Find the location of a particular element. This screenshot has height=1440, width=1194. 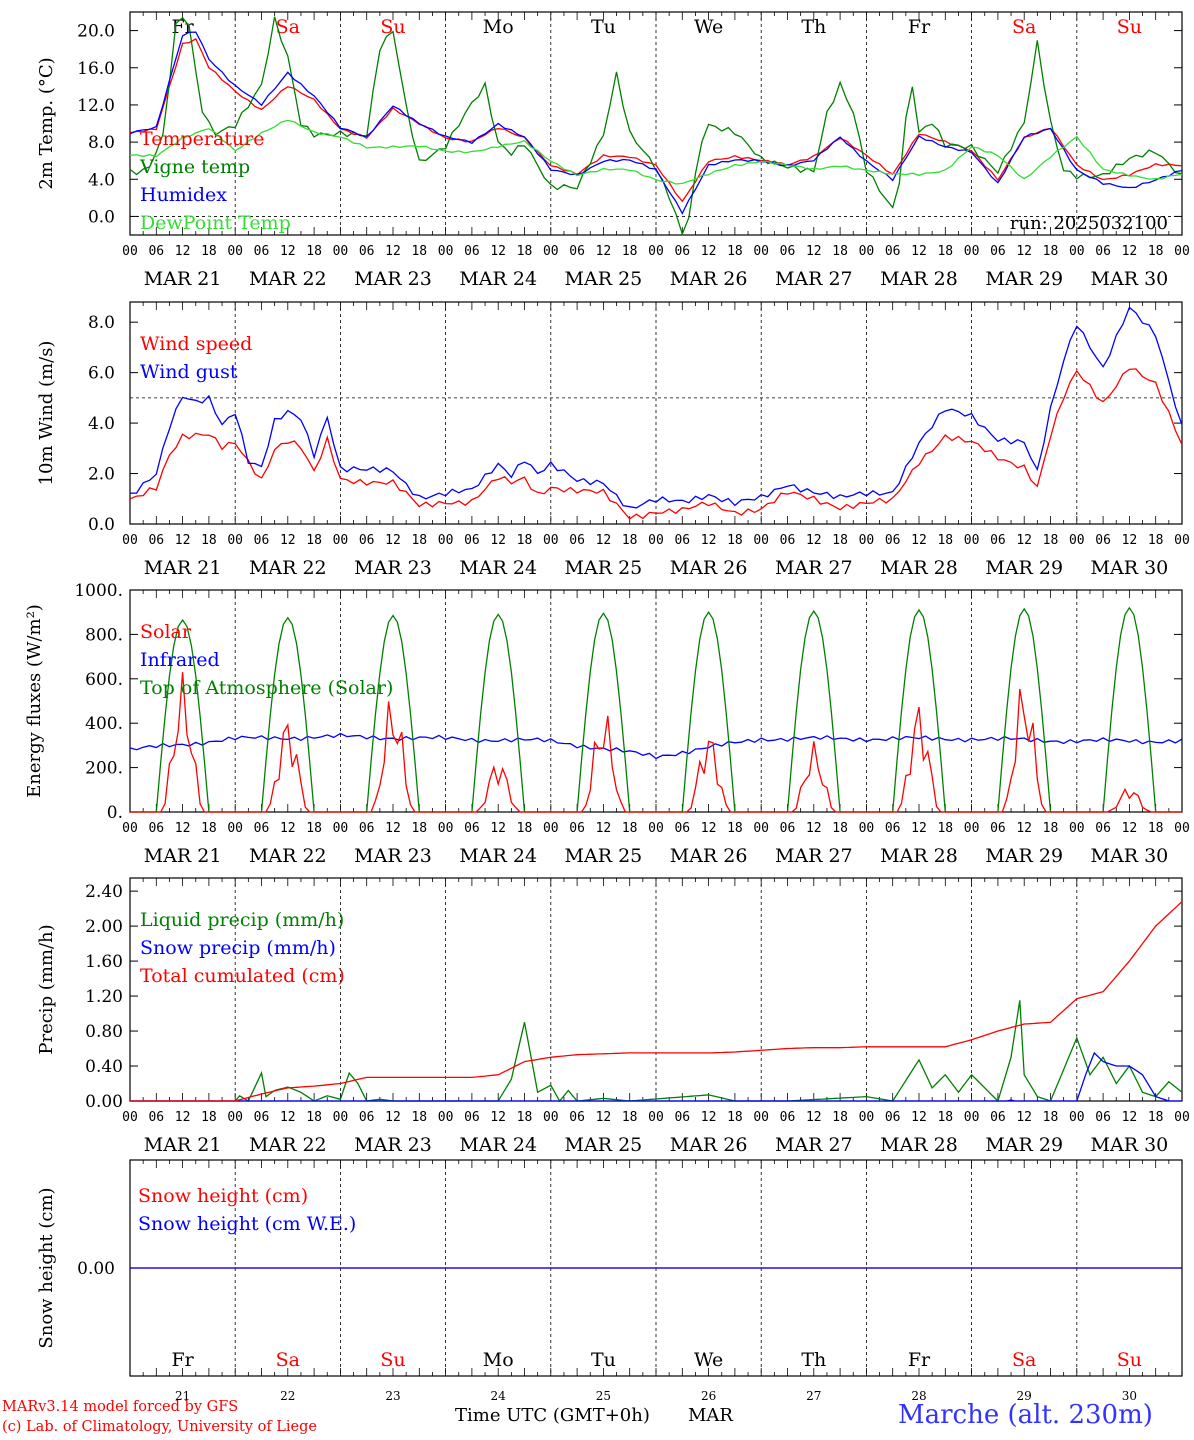

wind-gust-series-line is located at coordinates (656, 407).